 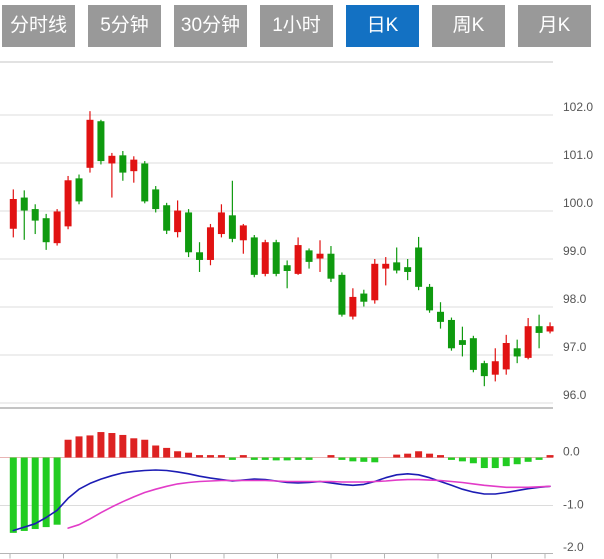 I want to click on dea-line, so click(x=309, y=503).